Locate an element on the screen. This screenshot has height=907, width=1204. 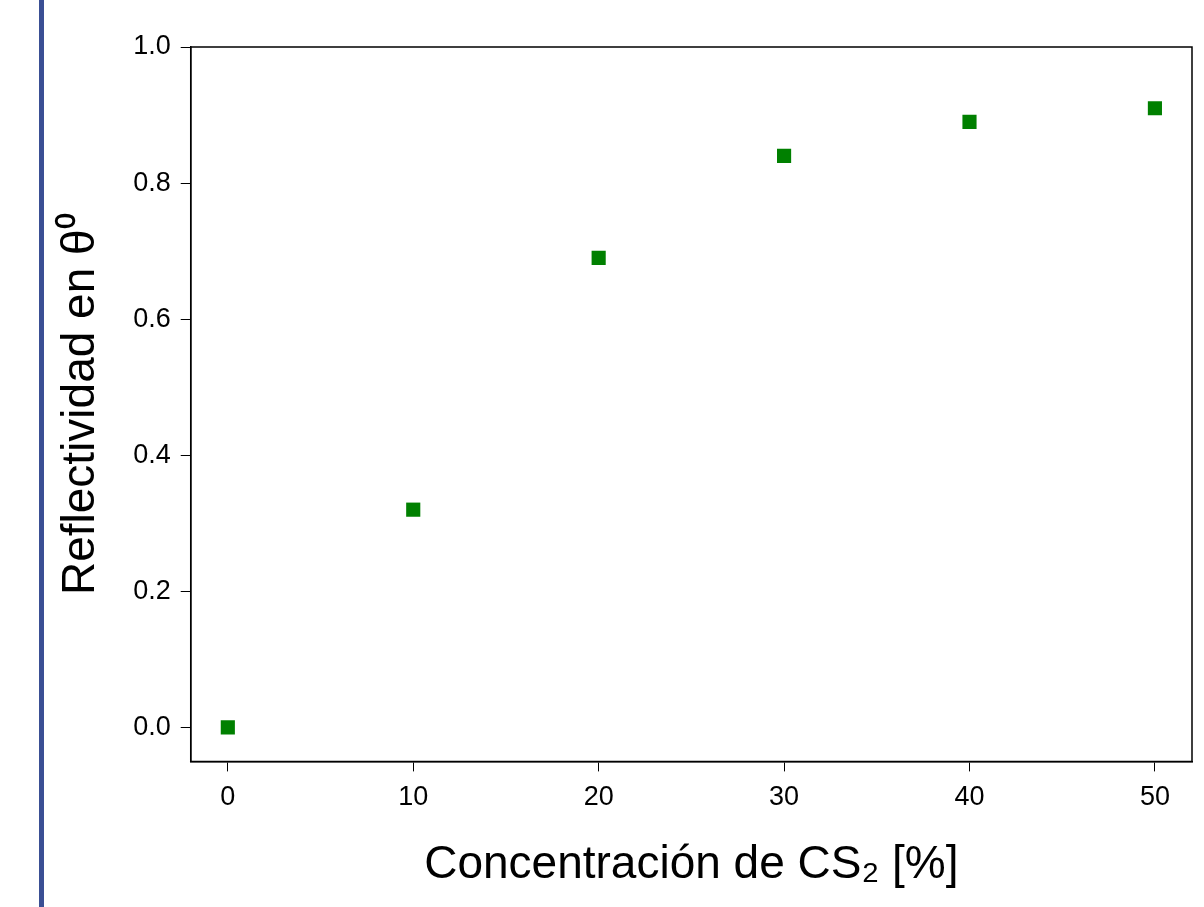
y-tick-label: 0.6 is located at coordinates (152, 317).